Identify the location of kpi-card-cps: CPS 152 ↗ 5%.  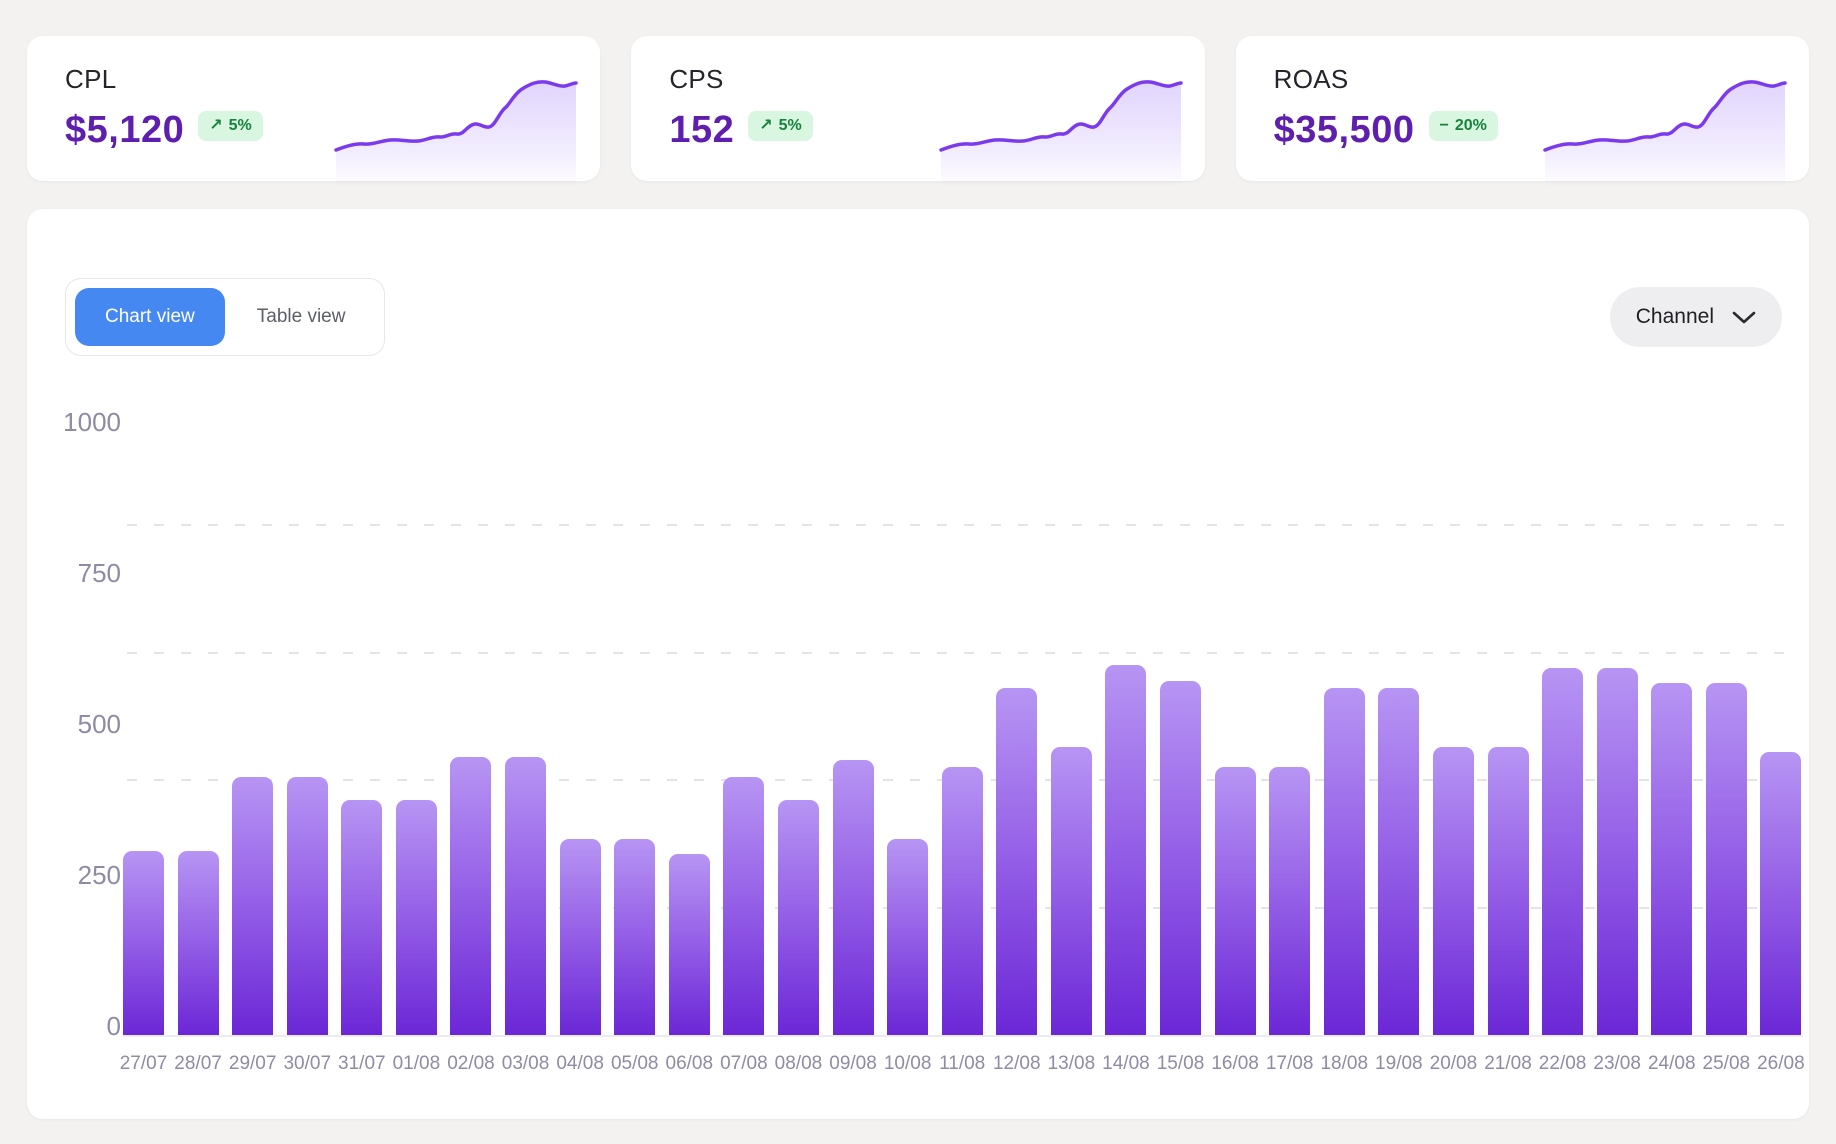
(918, 112).